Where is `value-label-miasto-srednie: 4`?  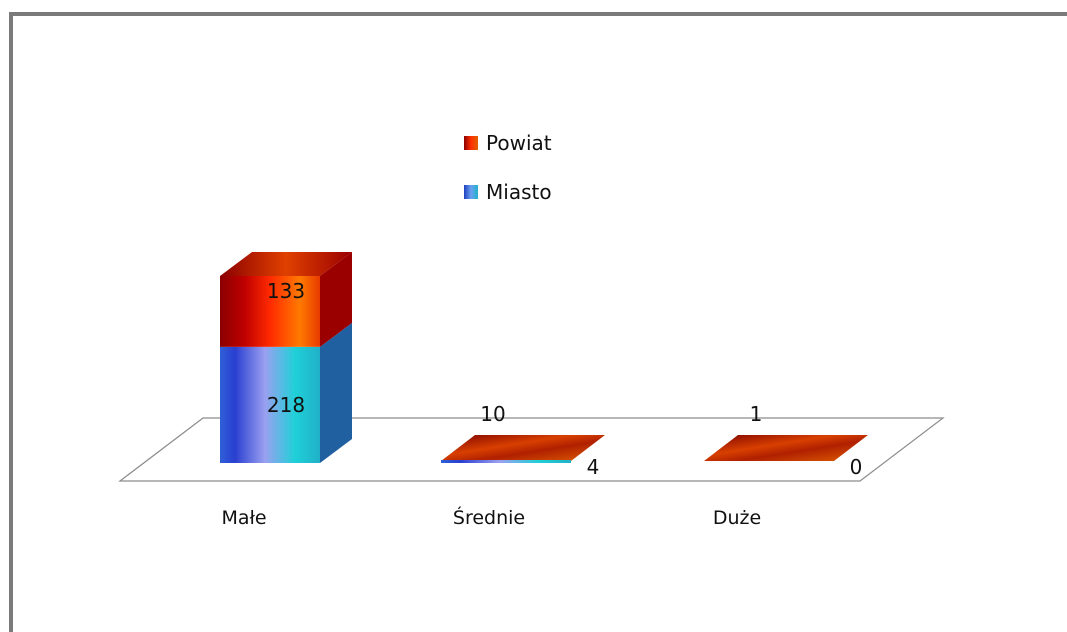
value-label-miasto-srednie: 4 is located at coordinates (593, 467).